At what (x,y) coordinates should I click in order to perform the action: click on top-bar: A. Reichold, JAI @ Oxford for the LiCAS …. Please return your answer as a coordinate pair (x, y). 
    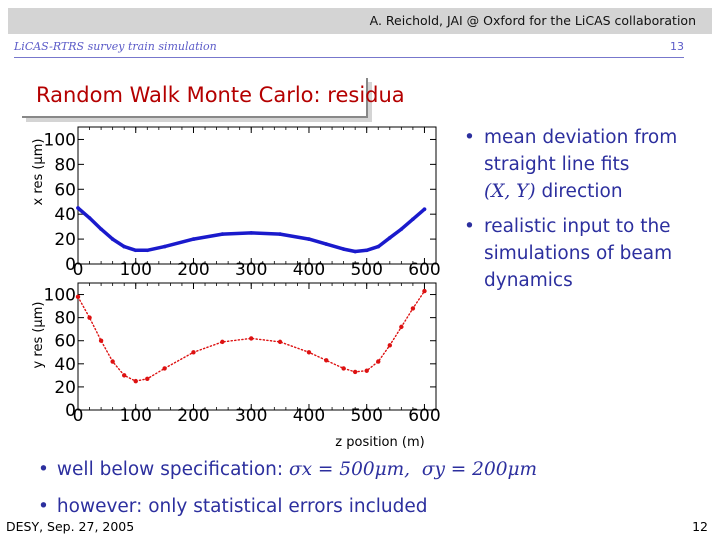
    Looking at the image, I should click on (360, 21).